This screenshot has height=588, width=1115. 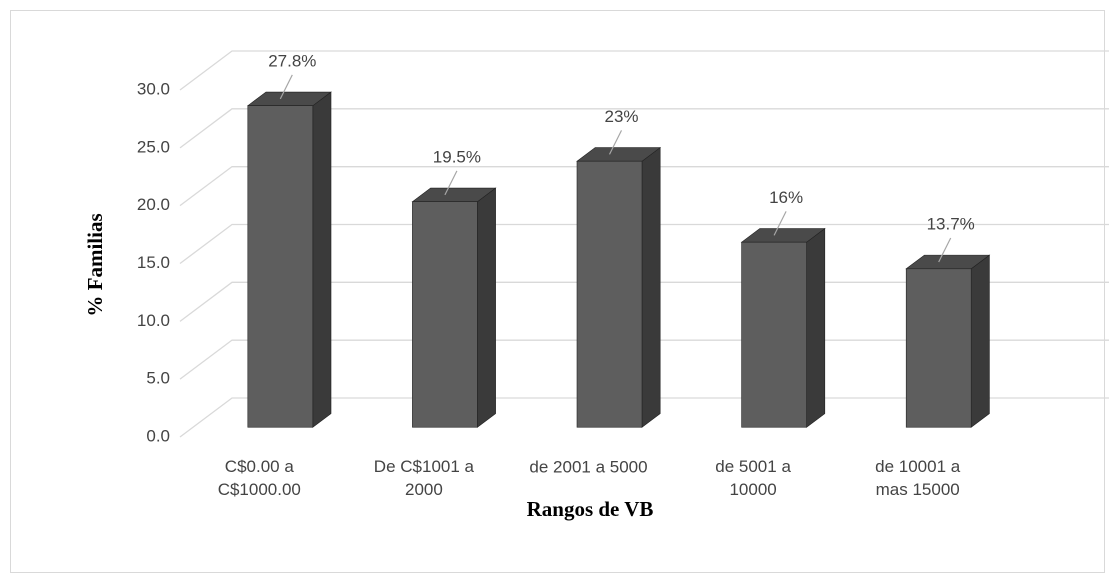 I want to click on x-tick-label: de 2001 a 5000, so click(x=588, y=466).